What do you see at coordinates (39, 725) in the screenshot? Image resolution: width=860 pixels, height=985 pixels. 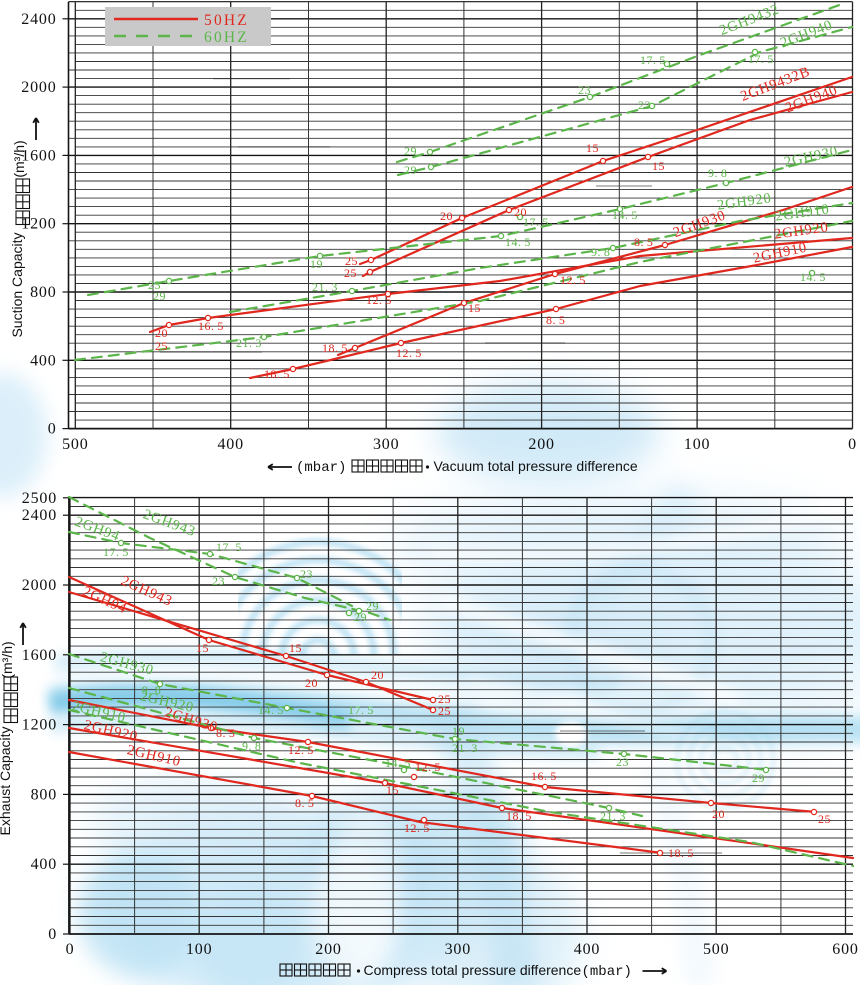 I see `svg-text: 1200` at bounding box center [39, 725].